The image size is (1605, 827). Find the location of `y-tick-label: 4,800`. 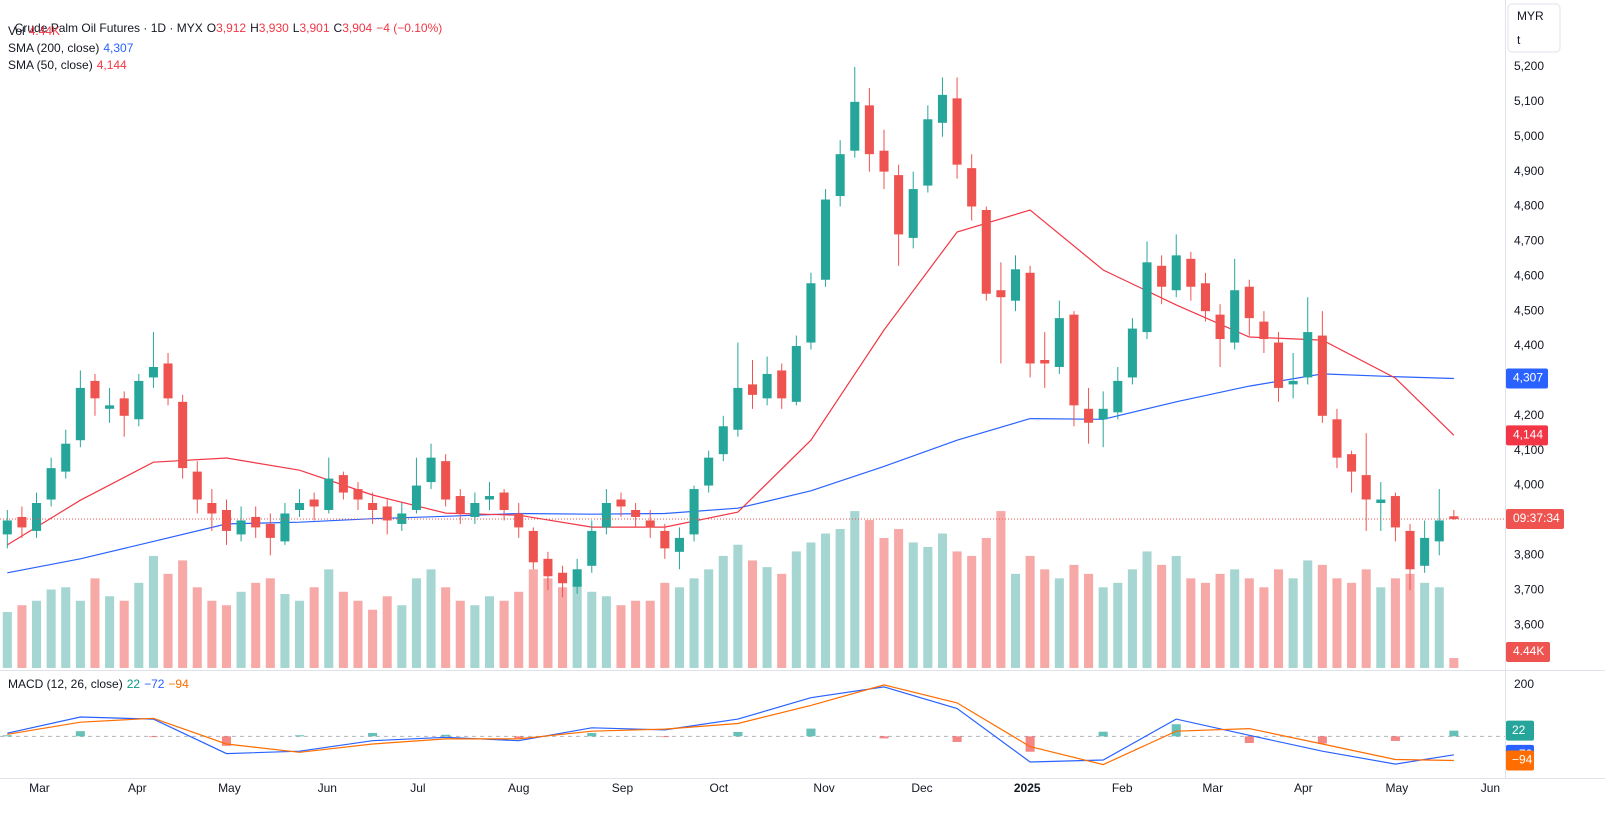

y-tick-label: 4,800 is located at coordinates (1529, 206).